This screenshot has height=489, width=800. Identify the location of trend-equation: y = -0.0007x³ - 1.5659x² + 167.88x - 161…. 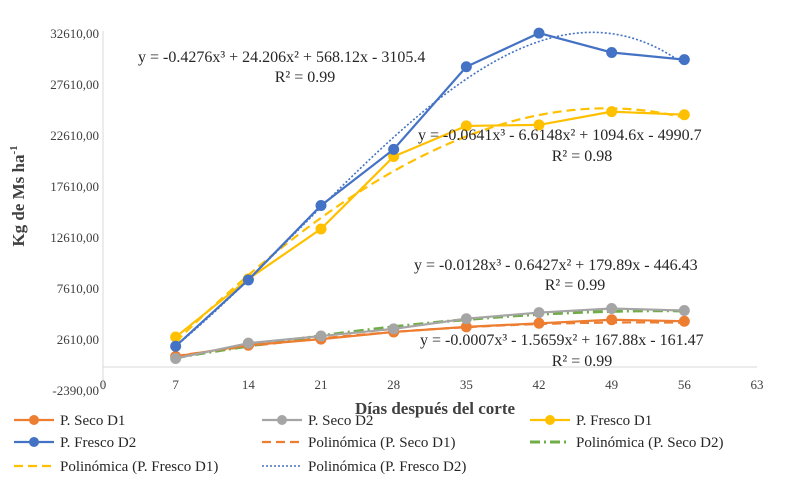
(562, 340).